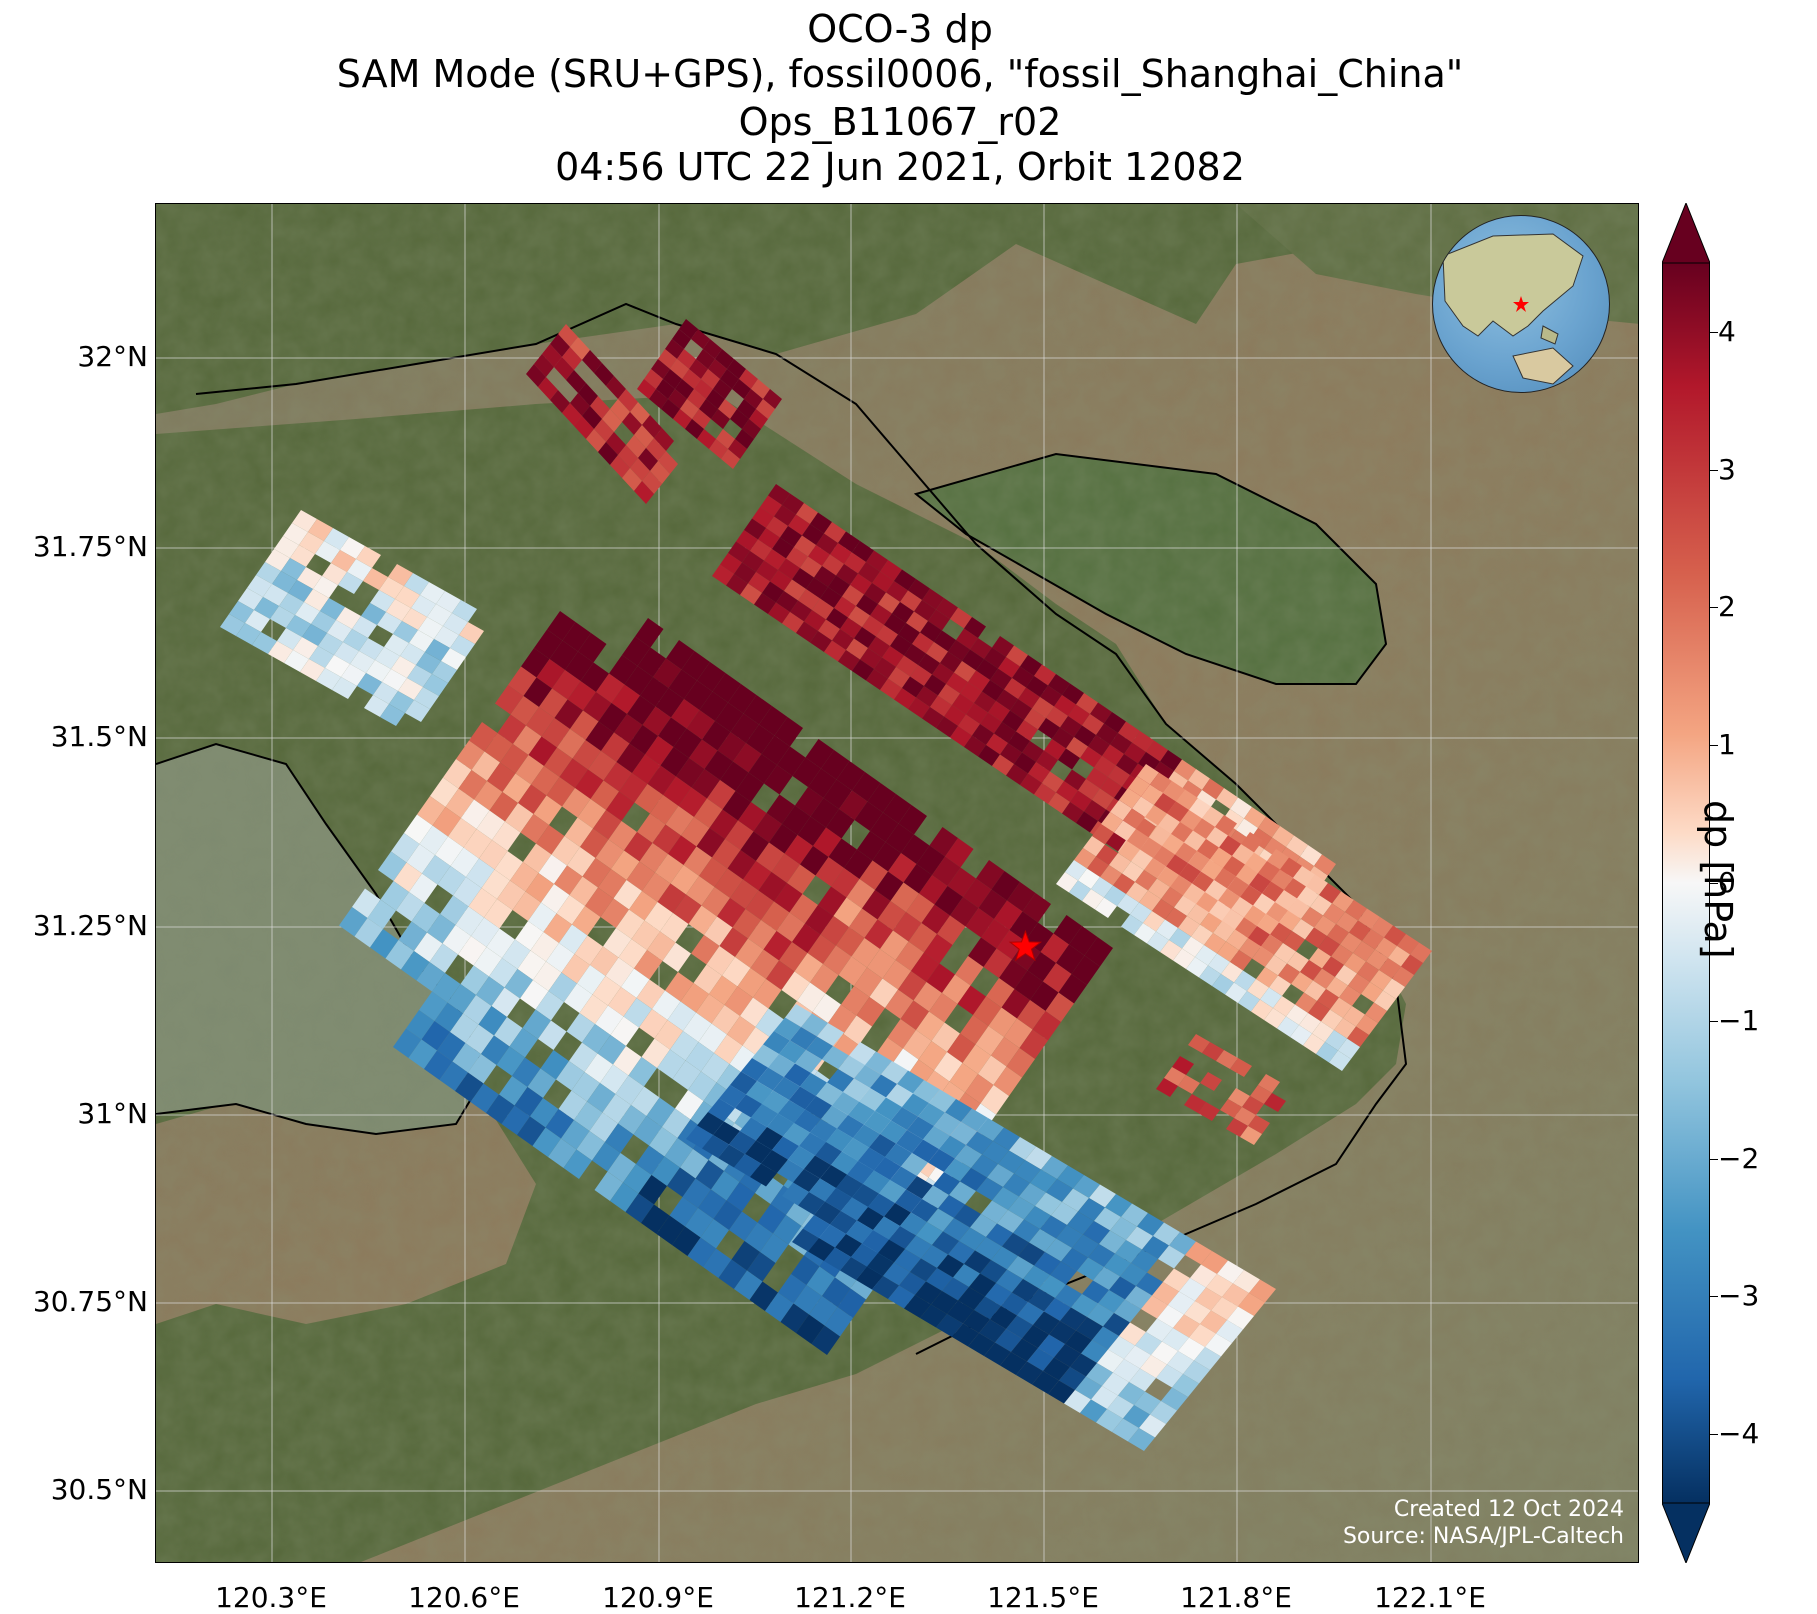  Describe the element at coordinates (900, 29) in the screenshot. I see `title-line-1: OCO-3 dp` at that location.